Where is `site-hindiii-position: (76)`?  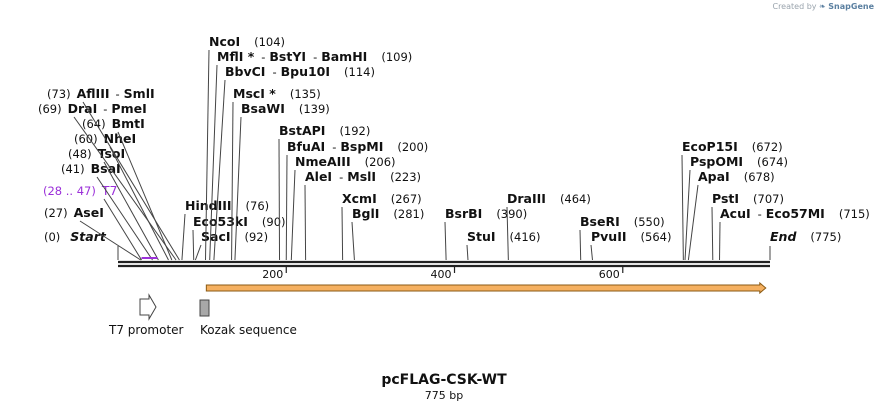 site-hindiii-position: (76) is located at coordinates (258, 206).